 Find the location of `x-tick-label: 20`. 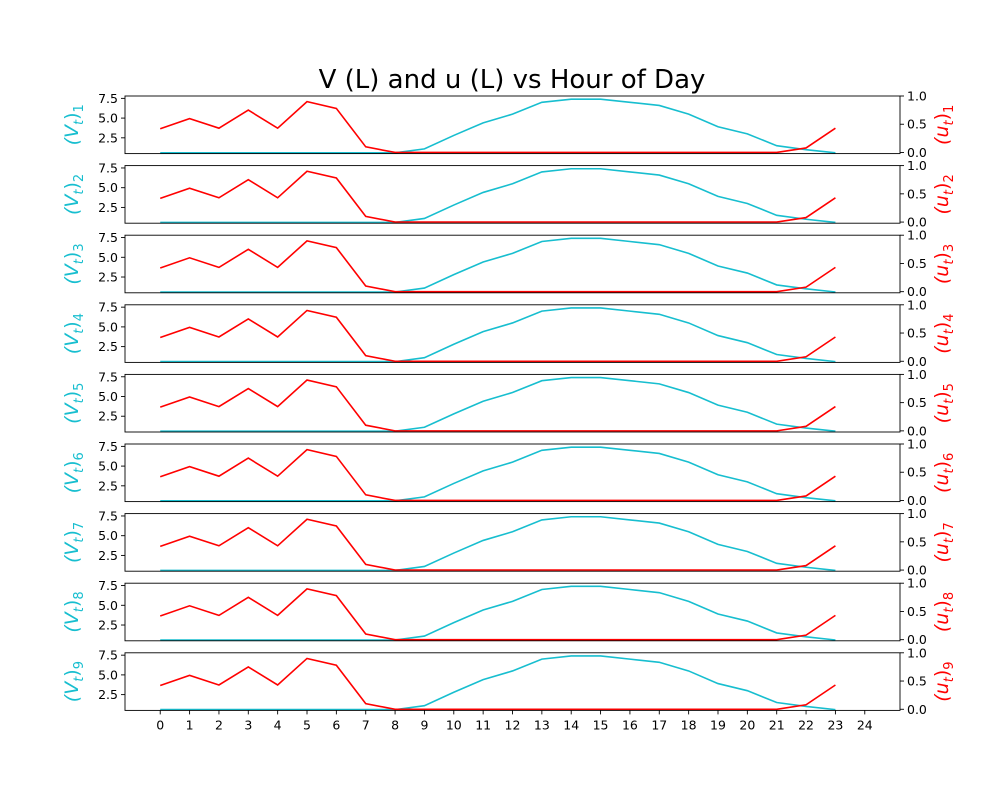

x-tick-label: 20 is located at coordinates (747, 724).